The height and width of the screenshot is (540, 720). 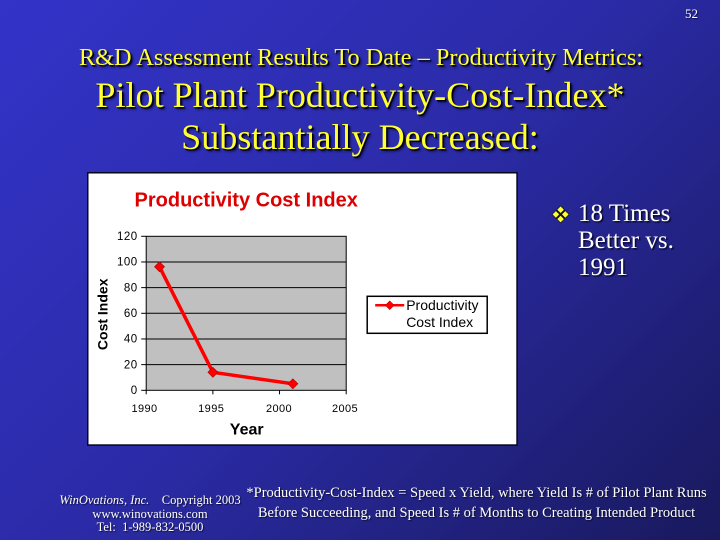 I want to click on svg-text: 120, so click(x=127, y=237).